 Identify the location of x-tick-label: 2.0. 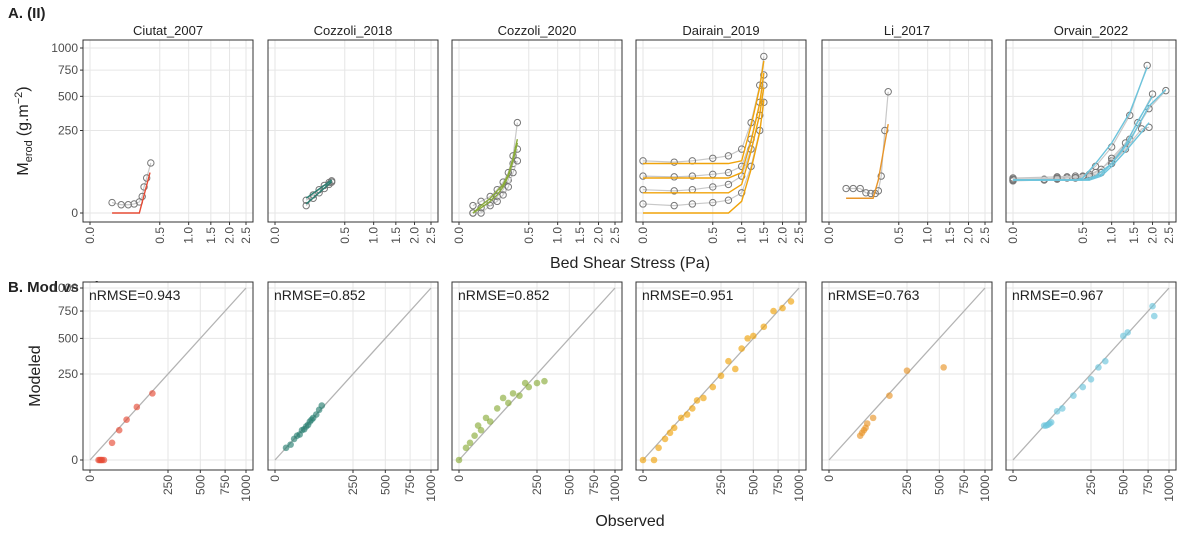
(415, 235).